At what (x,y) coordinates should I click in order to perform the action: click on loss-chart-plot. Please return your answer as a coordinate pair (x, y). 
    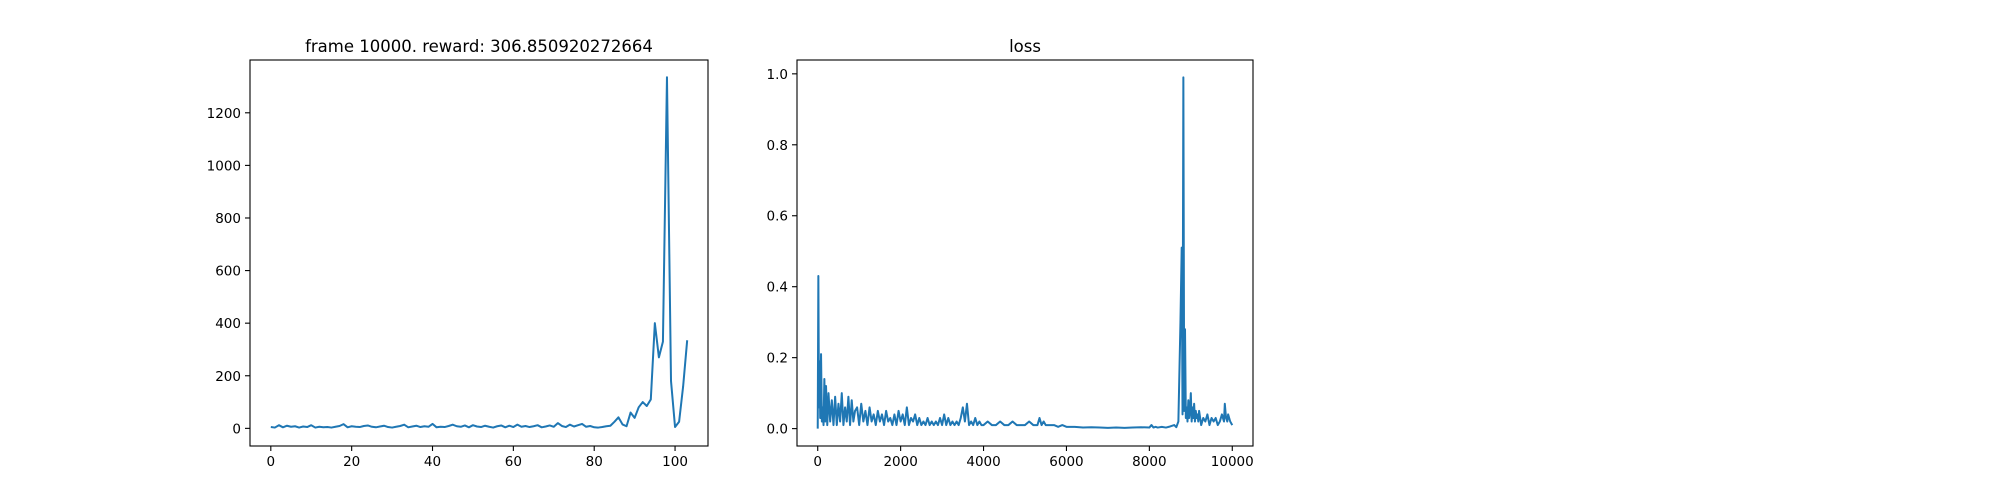
    Looking at the image, I should click on (1025, 252).